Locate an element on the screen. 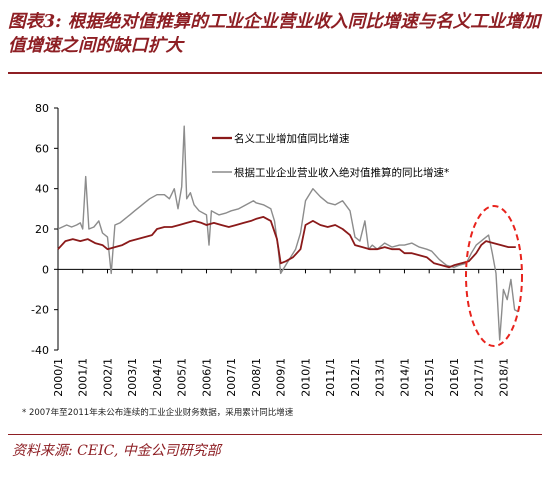 The width and height of the screenshot is (550, 480). x-tick-label: 2015/1 is located at coordinates (429, 377).